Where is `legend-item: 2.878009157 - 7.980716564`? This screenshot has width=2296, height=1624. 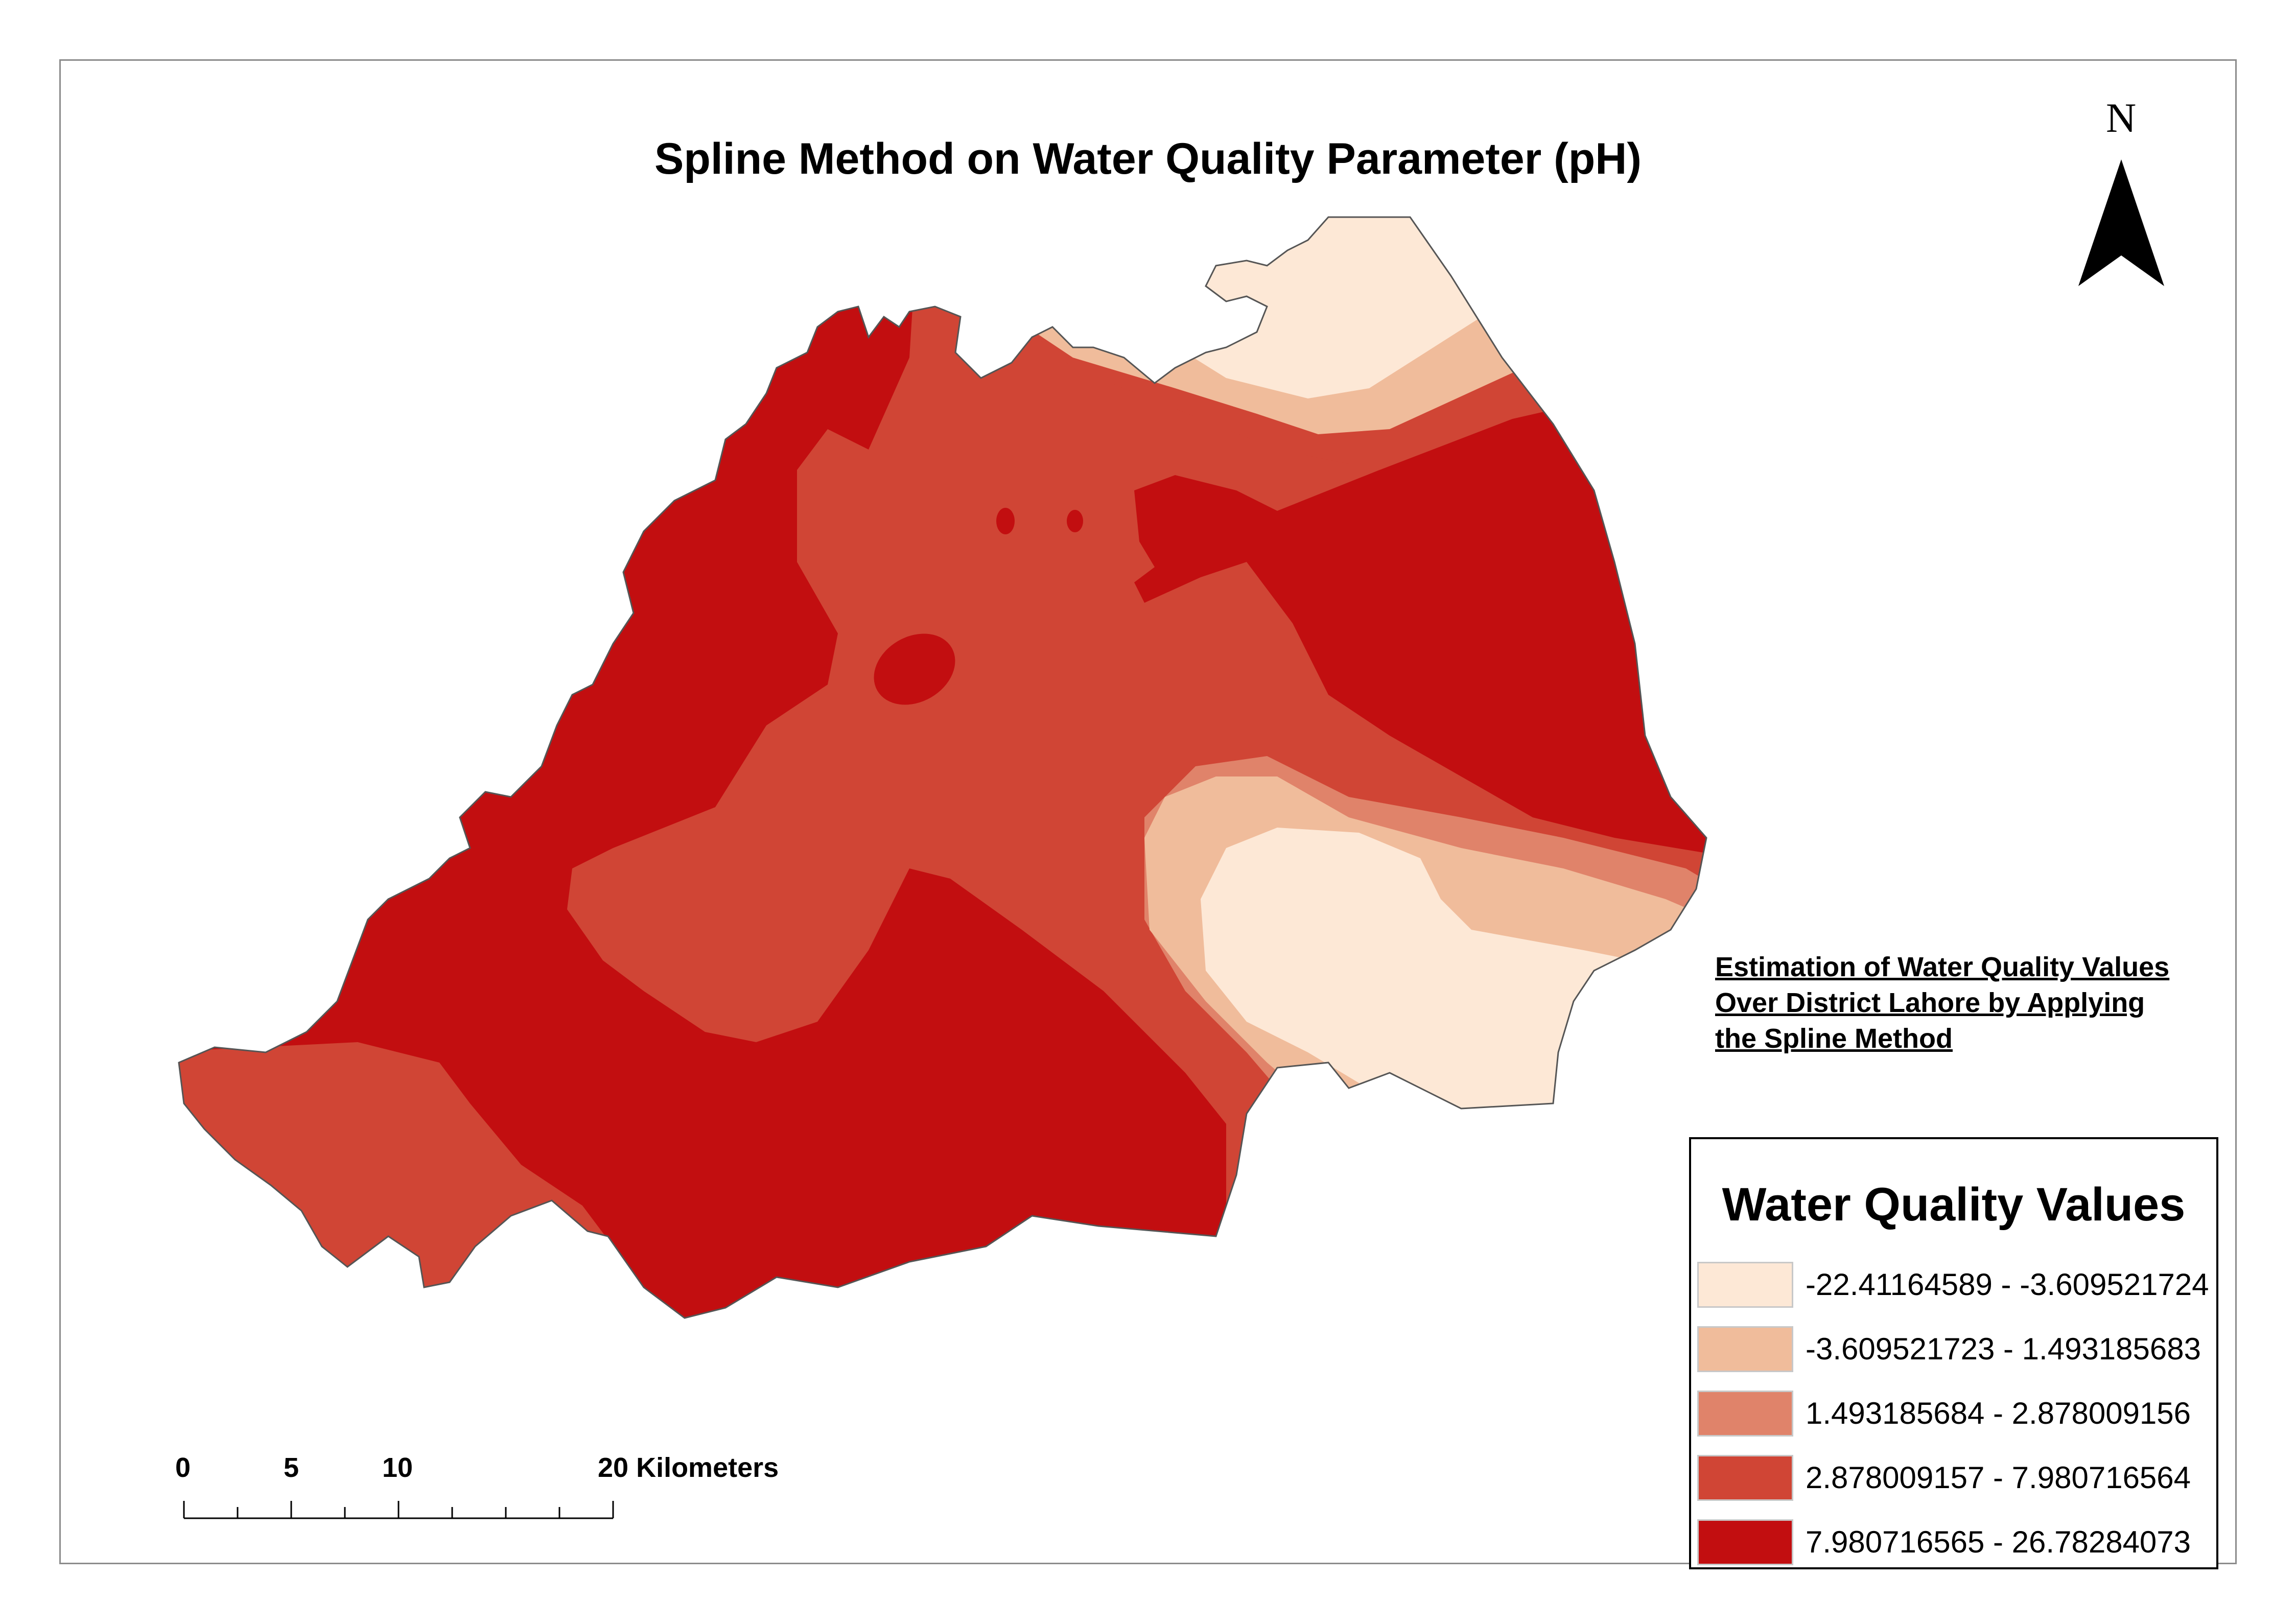 legend-item: 2.878009157 - 7.980716564 is located at coordinates (1953, 1480).